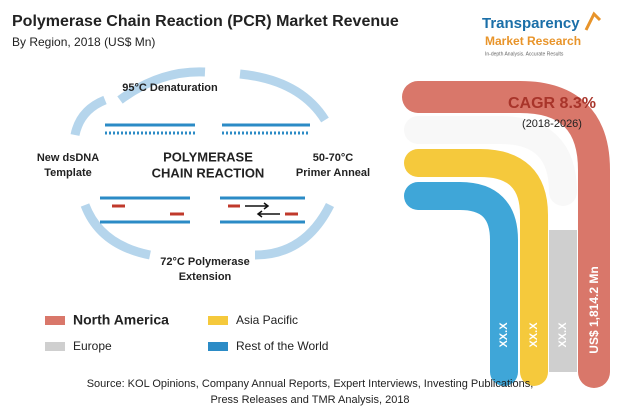 This screenshot has height=420, width=620. I want to click on step-label: Template, so click(67, 173).